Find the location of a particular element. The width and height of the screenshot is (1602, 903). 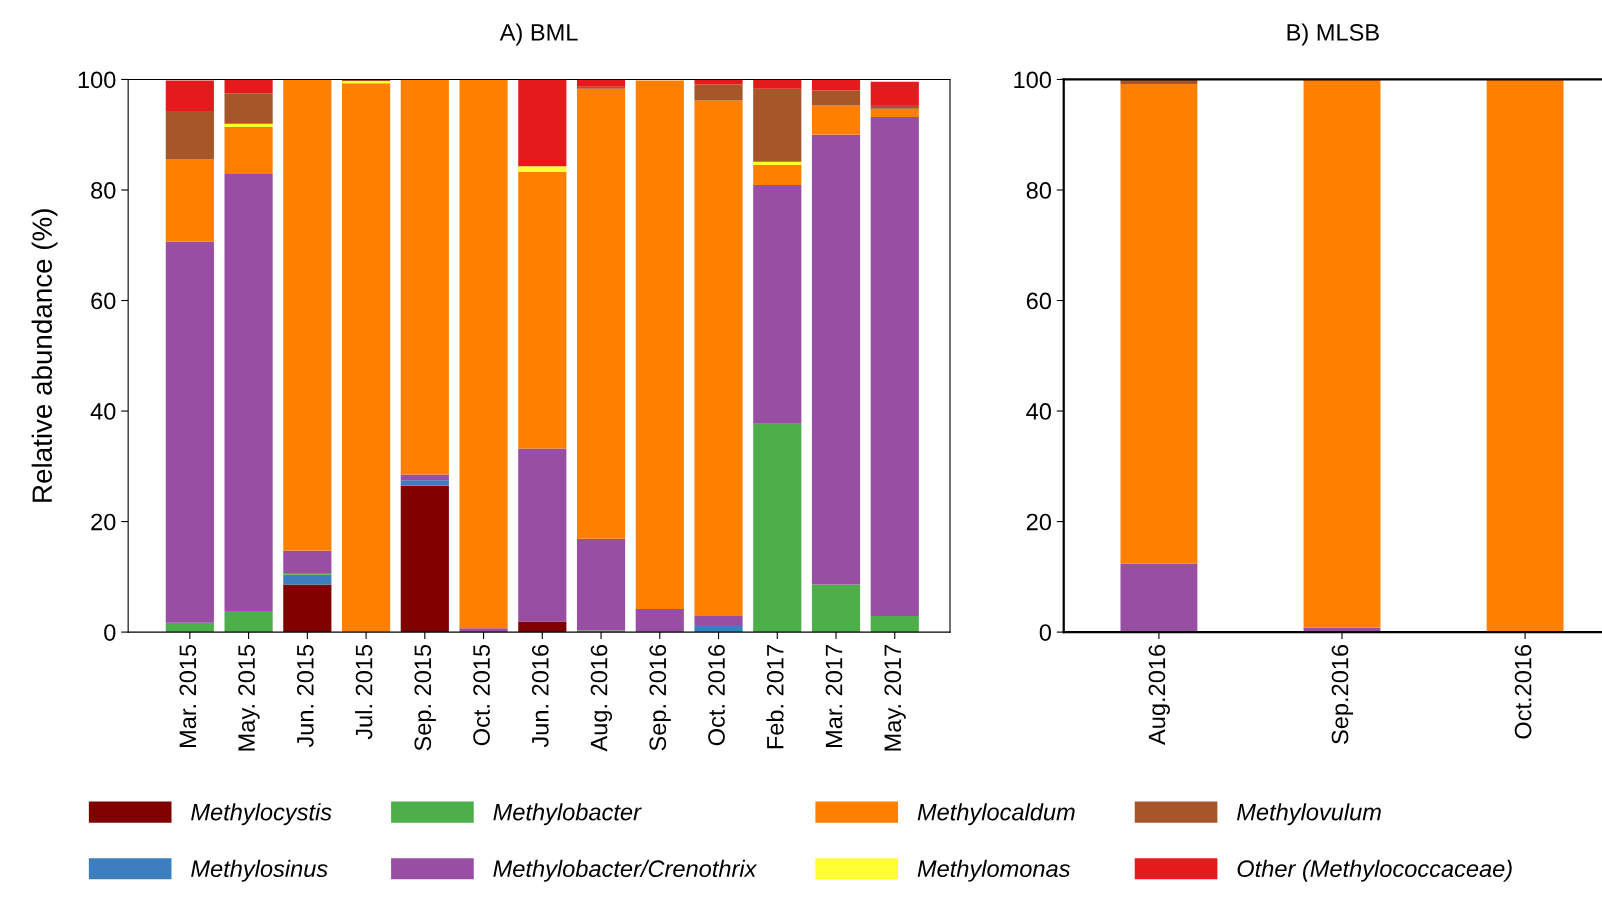

legend-label: Methylocystis is located at coordinates (261, 814).